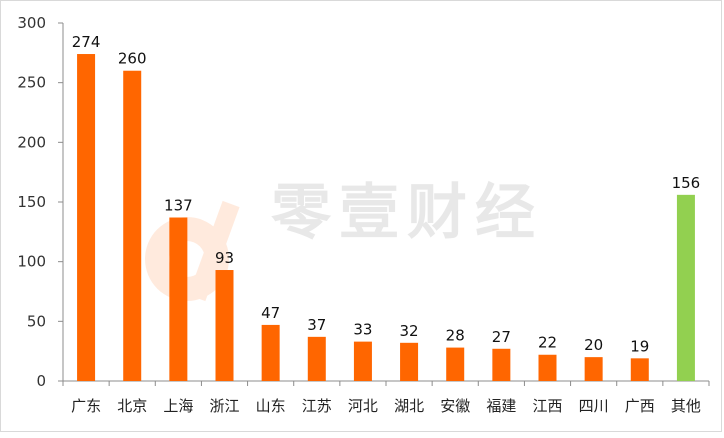 The width and height of the screenshot is (724, 438). I want to click on x-category-label: 安徽, so click(455, 406).